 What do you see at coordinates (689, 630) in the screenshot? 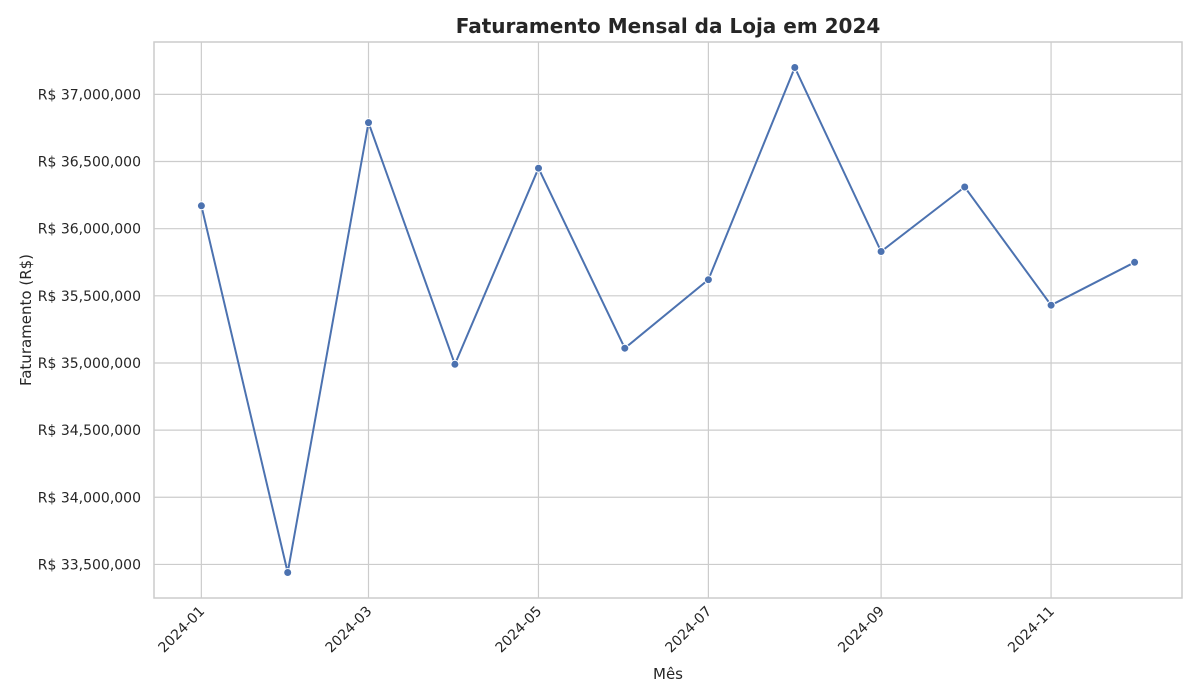
I see `x-tick-label: 2024-07` at bounding box center [689, 630].